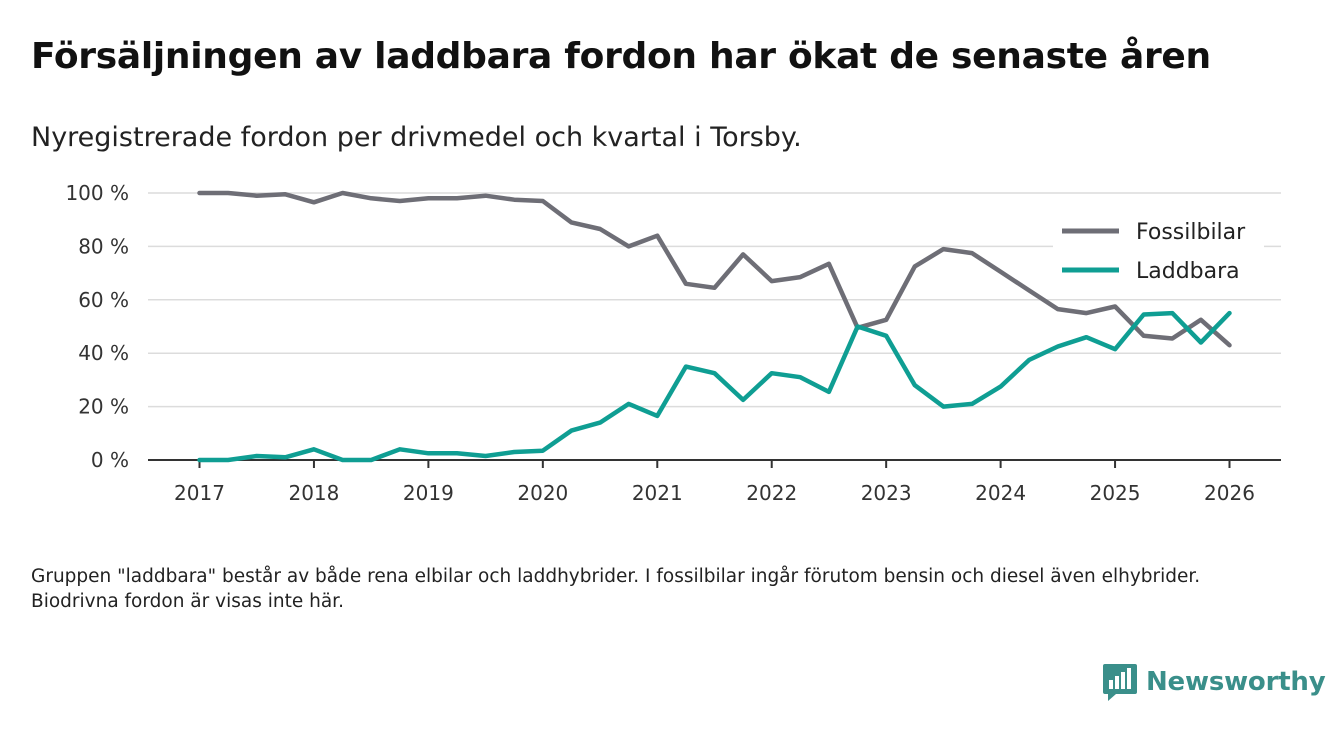 Image resolution: width=1340 pixels, height=733 pixels. Describe the element at coordinates (1188, 271) in the screenshot. I see `legend-label: Laddbara` at that location.